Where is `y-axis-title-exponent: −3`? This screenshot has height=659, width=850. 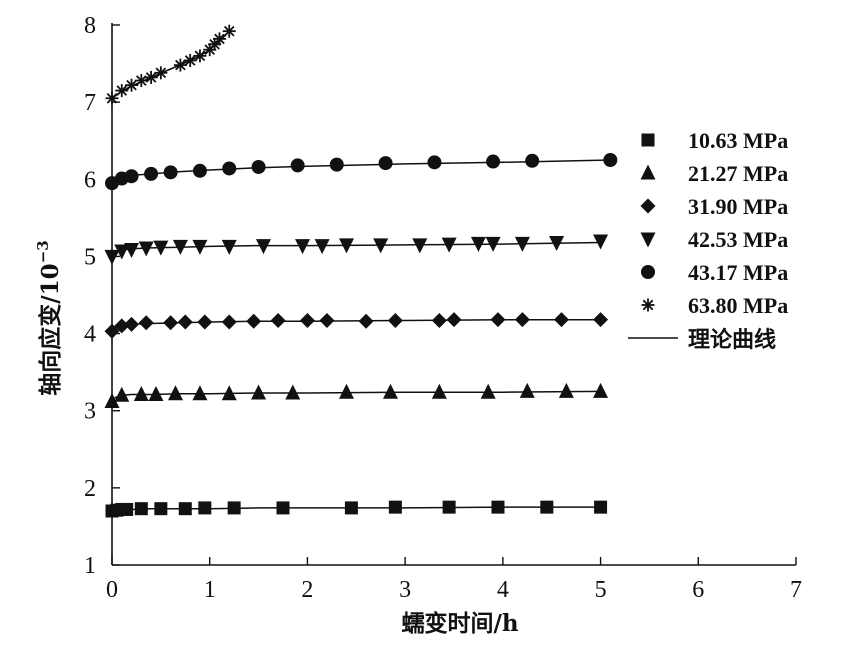 y-axis-title-exponent: −3 is located at coordinates (43, 251).